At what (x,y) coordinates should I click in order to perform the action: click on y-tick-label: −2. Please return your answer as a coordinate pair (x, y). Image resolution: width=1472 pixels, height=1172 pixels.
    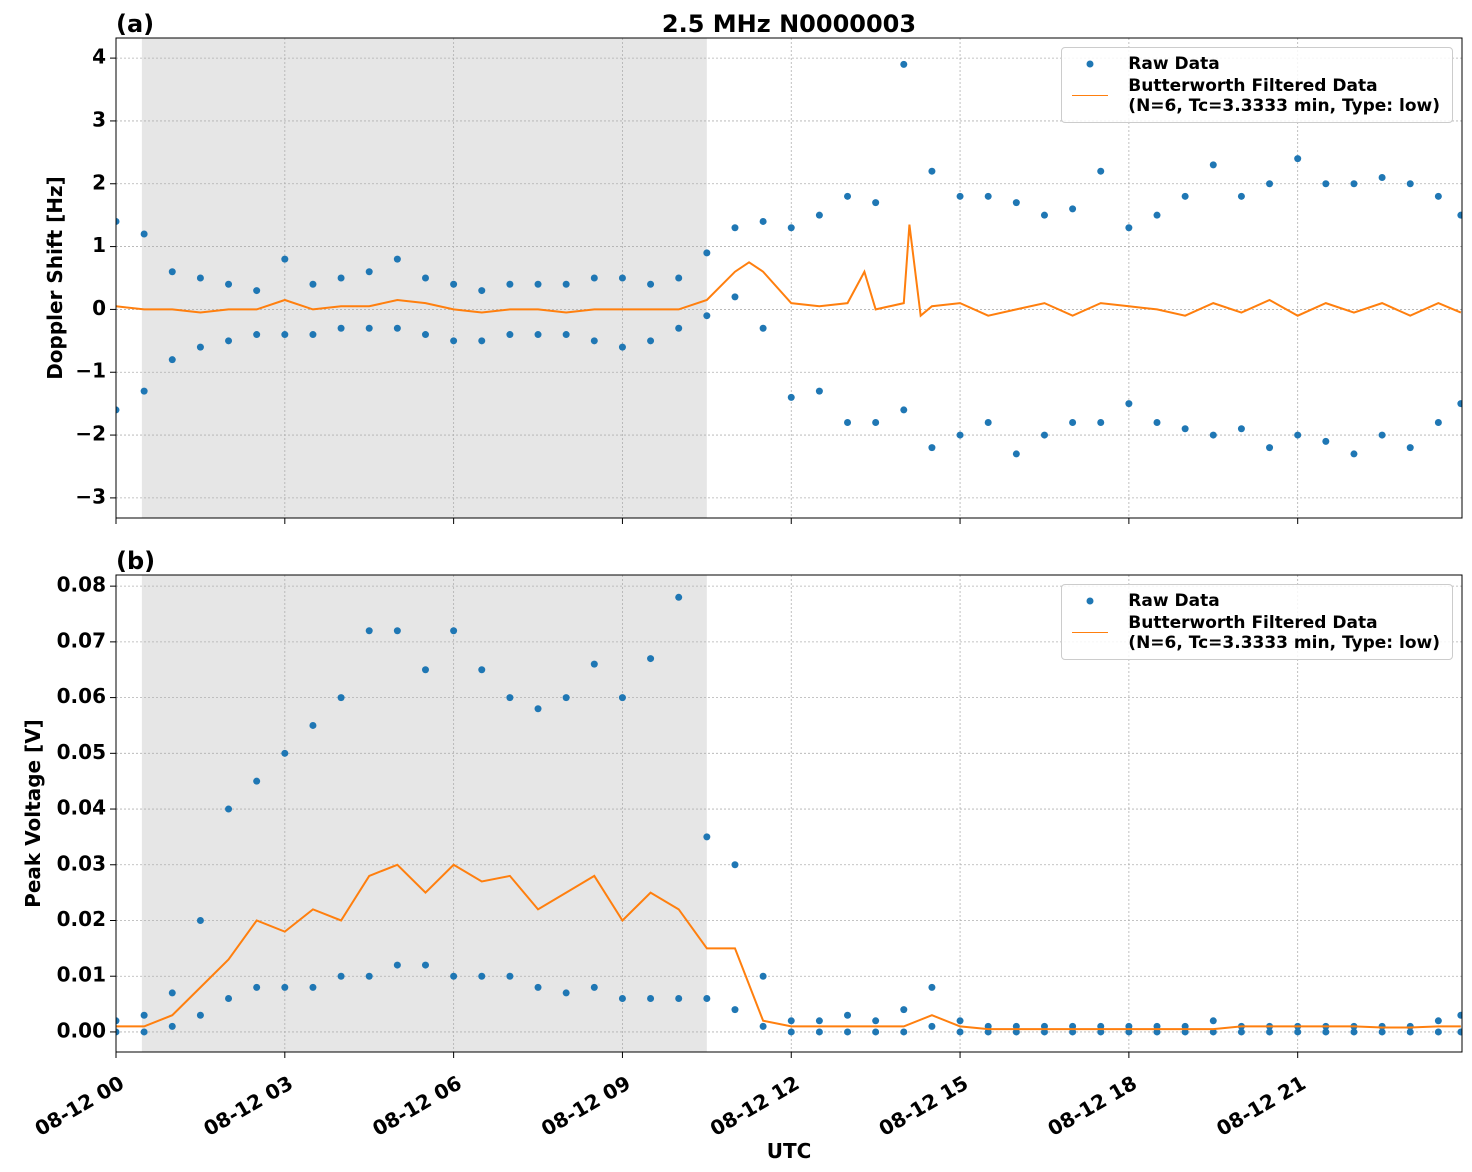
    Looking at the image, I should click on (90, 434).